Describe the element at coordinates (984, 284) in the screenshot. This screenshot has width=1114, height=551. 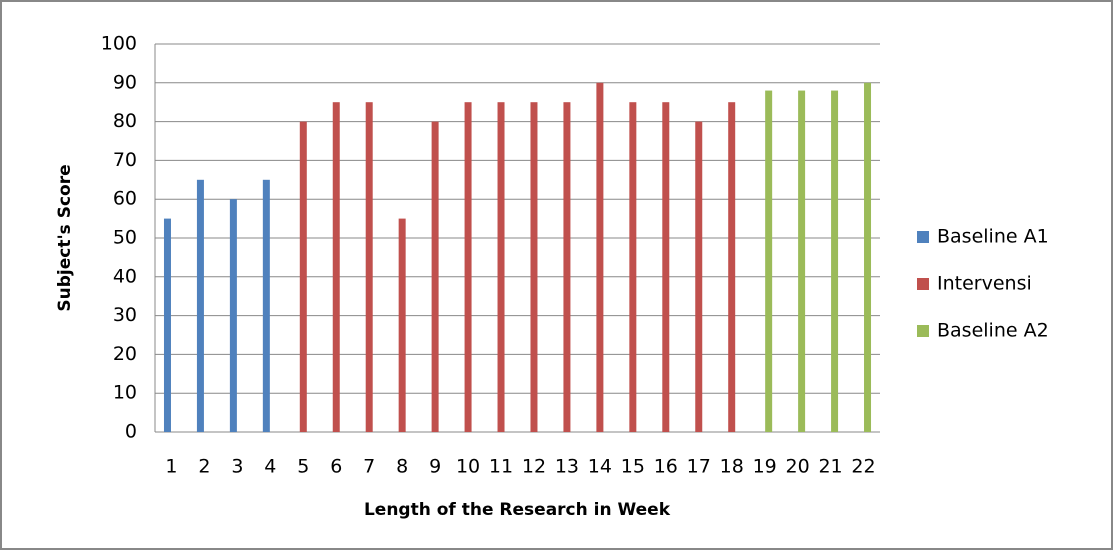
I see `legend-label: Intervensi` at that location.